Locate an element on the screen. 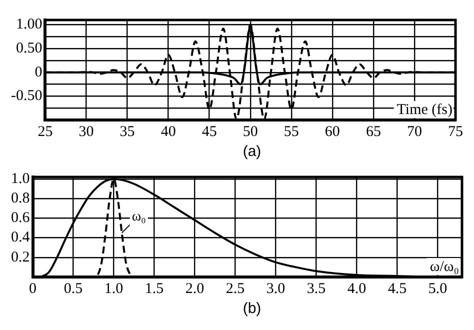  x-tick-label: 30 is located at coordinates (86, 132).